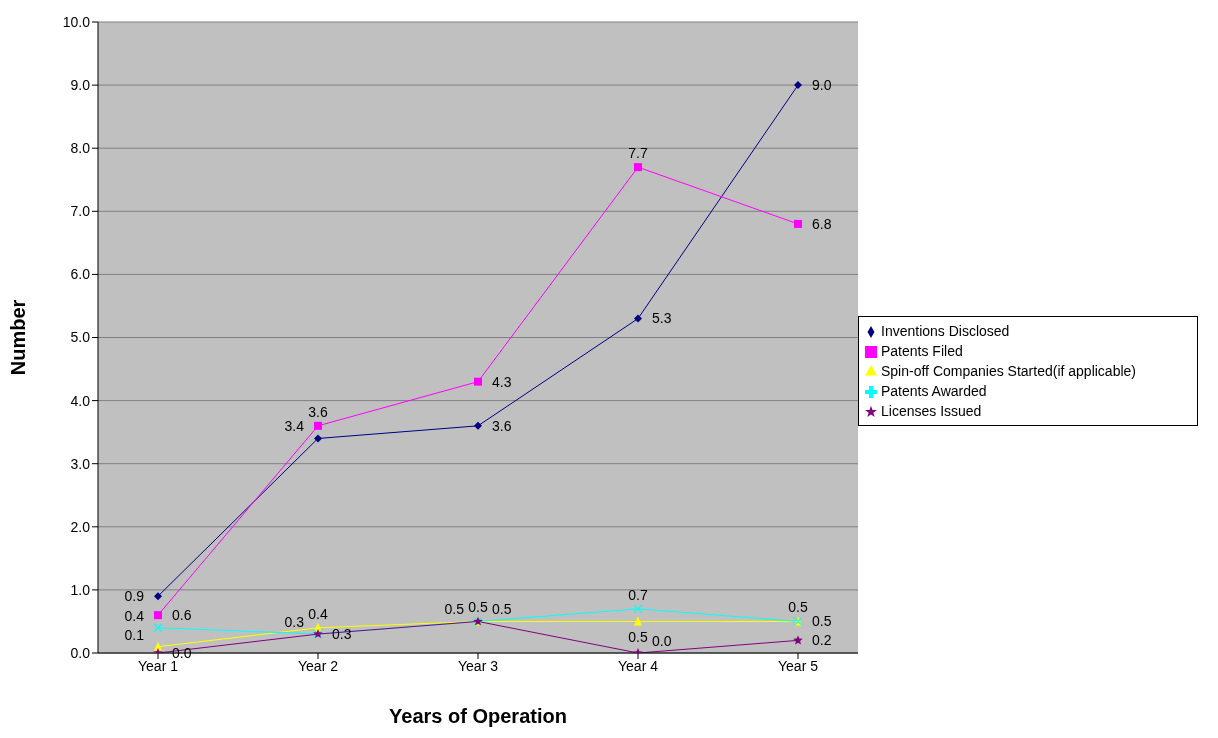  Describe the element at coordinates (478, 665) in the screenshot. I see `x-tick-label: Year 3` at that location.